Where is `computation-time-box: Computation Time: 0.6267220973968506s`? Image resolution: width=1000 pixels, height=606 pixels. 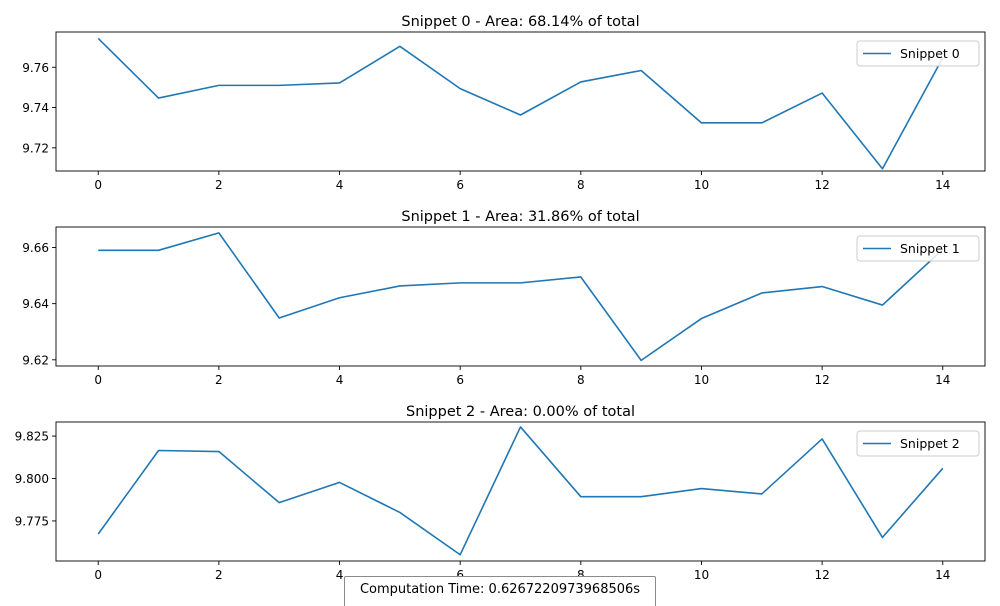 computation-time-box: Computation Time: 0.6267220973968506s is located at coordinates (500, 591).